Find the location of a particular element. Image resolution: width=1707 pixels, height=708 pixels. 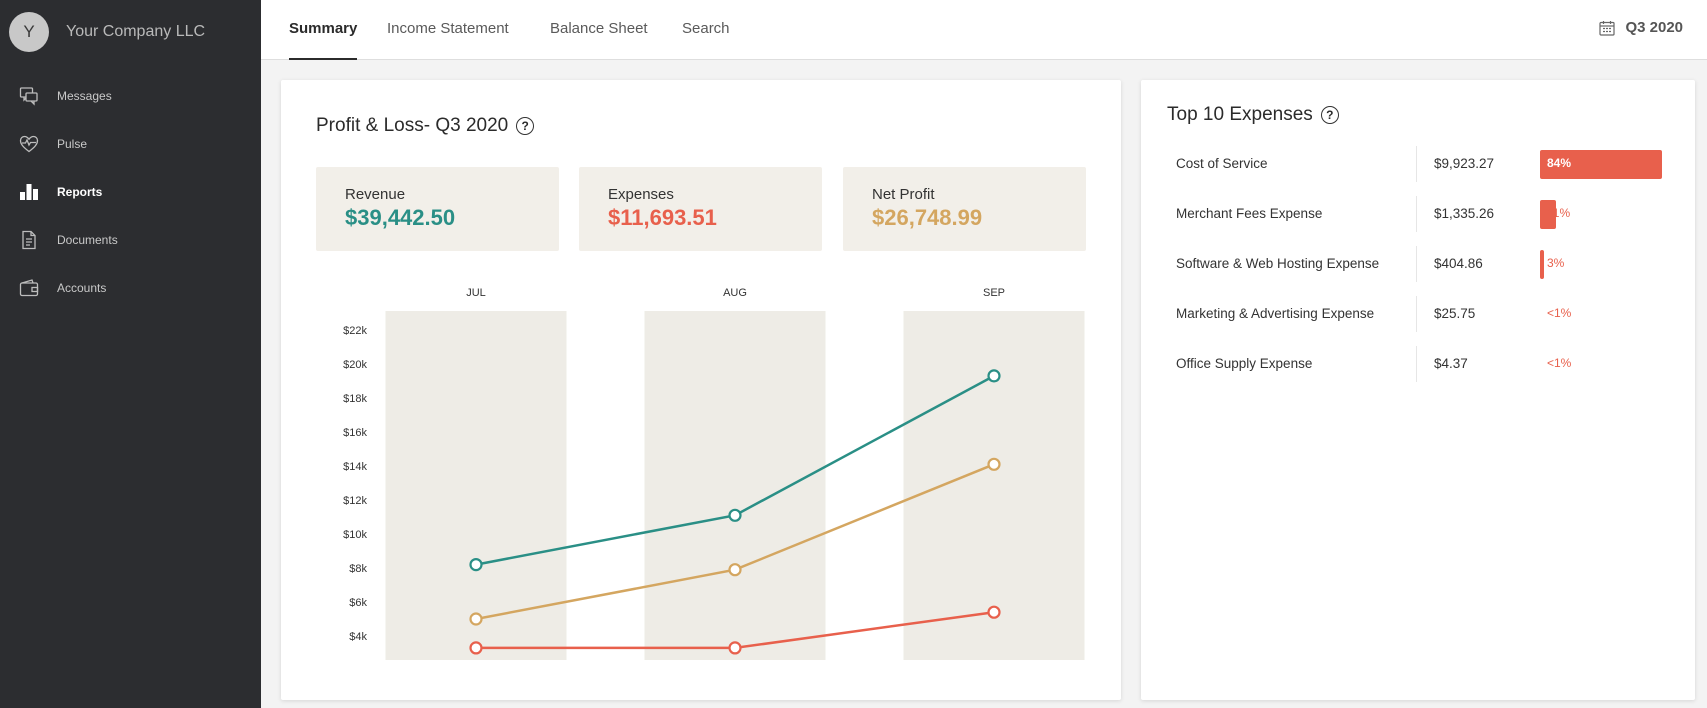

sidebar-item-accounts: Accounts is located at coordinates (130, 288).